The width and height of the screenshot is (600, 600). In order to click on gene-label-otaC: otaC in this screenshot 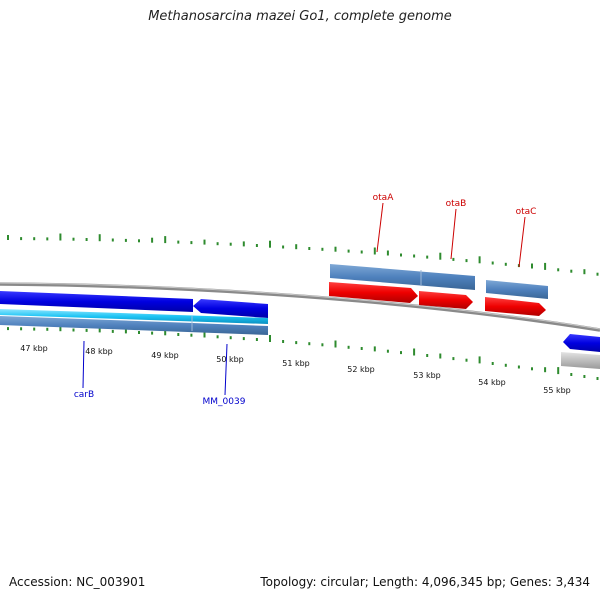, I will do `click(526, 212)`.